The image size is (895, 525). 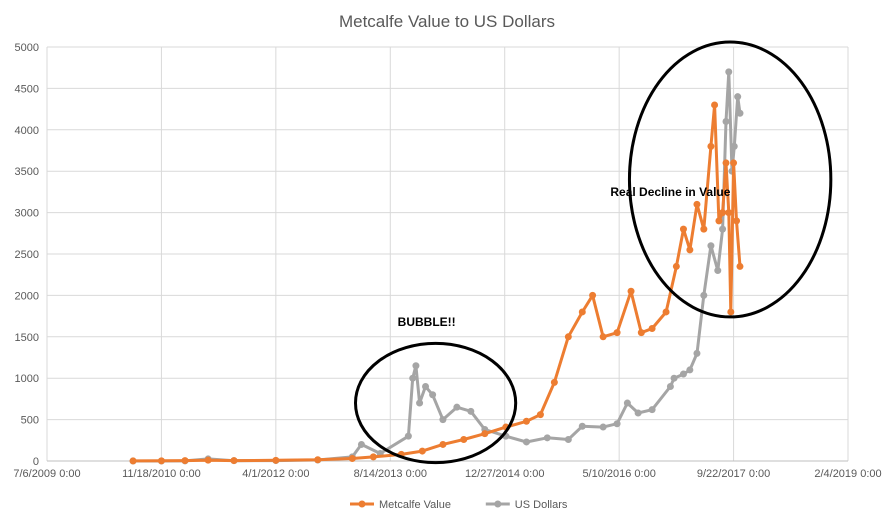 I want to click on legend: Metcalfe Value US Dollars, so click(x=459, y=505).